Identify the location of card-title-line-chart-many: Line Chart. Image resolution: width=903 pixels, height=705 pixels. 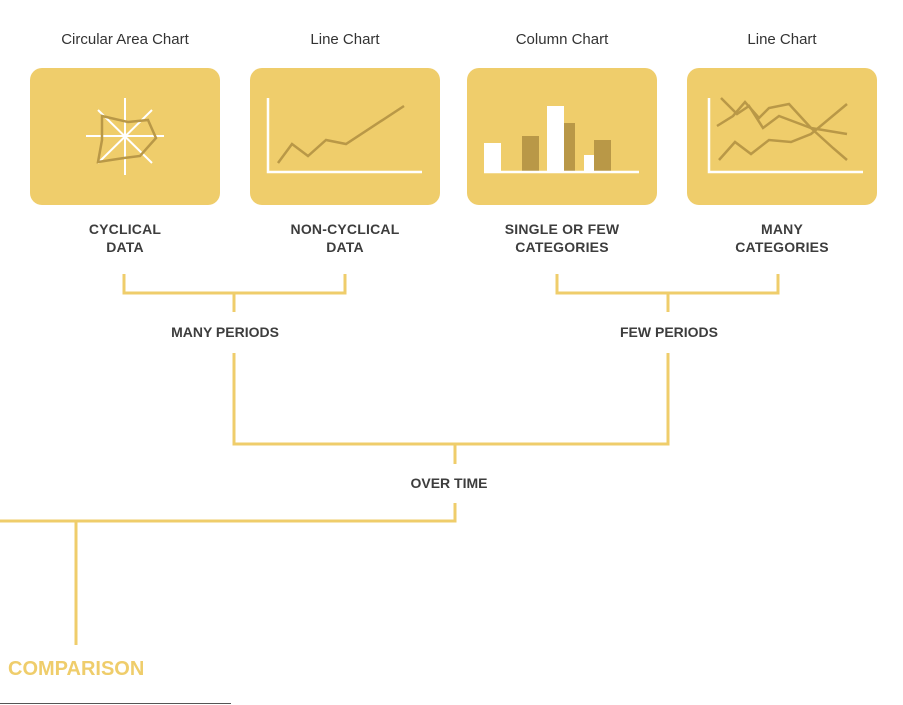
(782, 39).